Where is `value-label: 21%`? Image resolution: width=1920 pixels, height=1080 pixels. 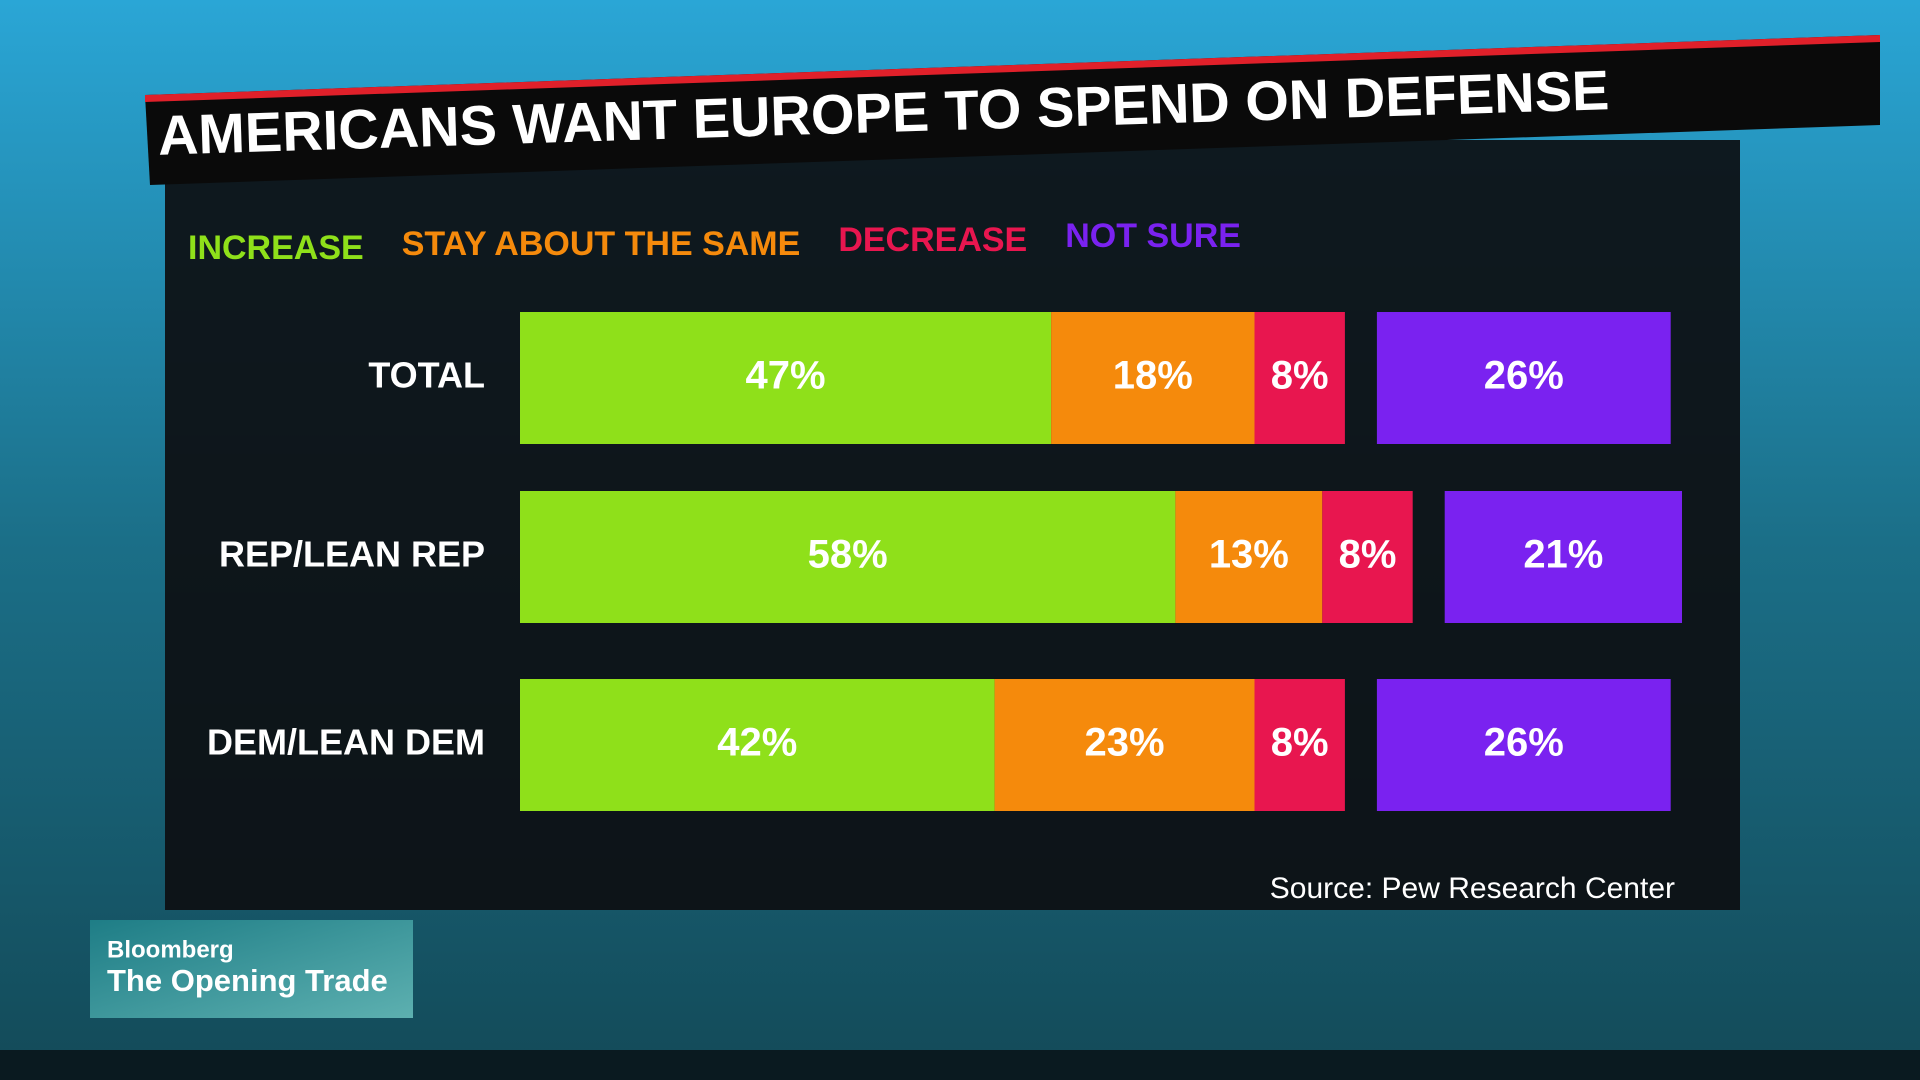 value-label: 21% is located at coordinates (1563, 555).